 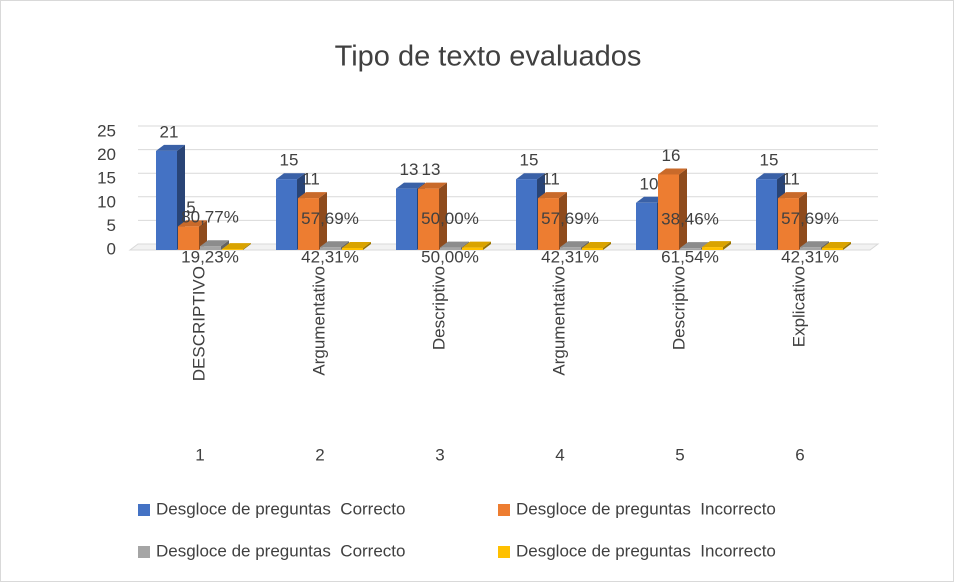 What do you see at coordinates (111, 248) in the screenshot?
I see `y-tick-label: 0` at bounding box center [111, 248].